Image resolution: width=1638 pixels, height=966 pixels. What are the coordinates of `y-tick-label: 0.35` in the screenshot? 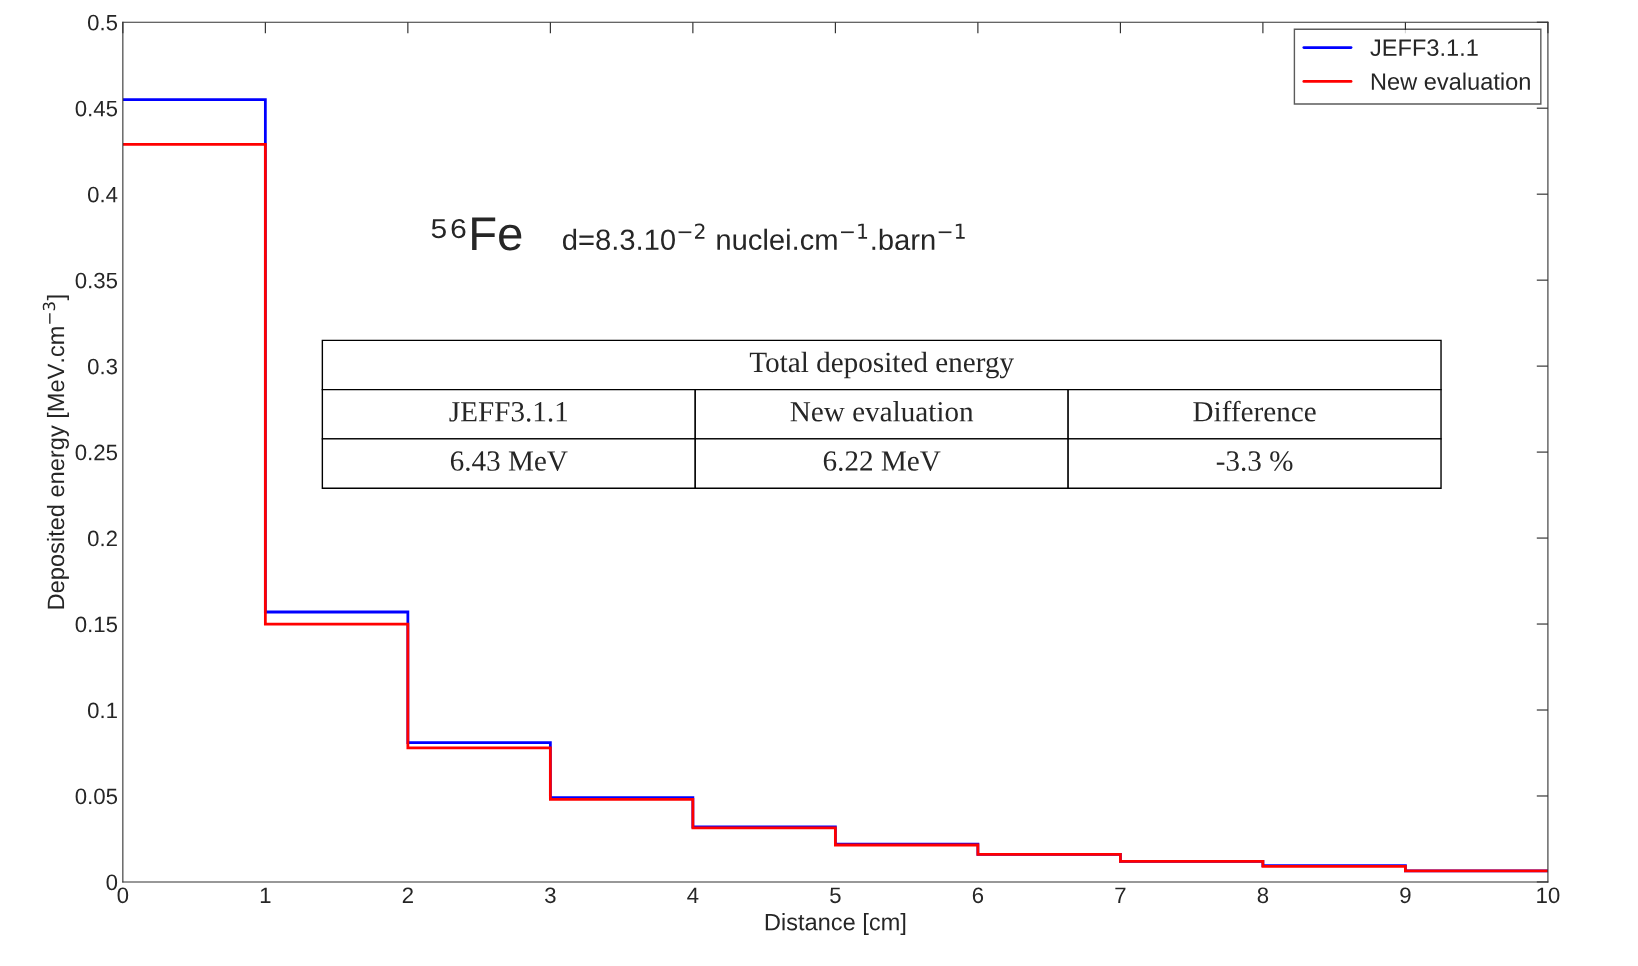 It's located at (96, 280).